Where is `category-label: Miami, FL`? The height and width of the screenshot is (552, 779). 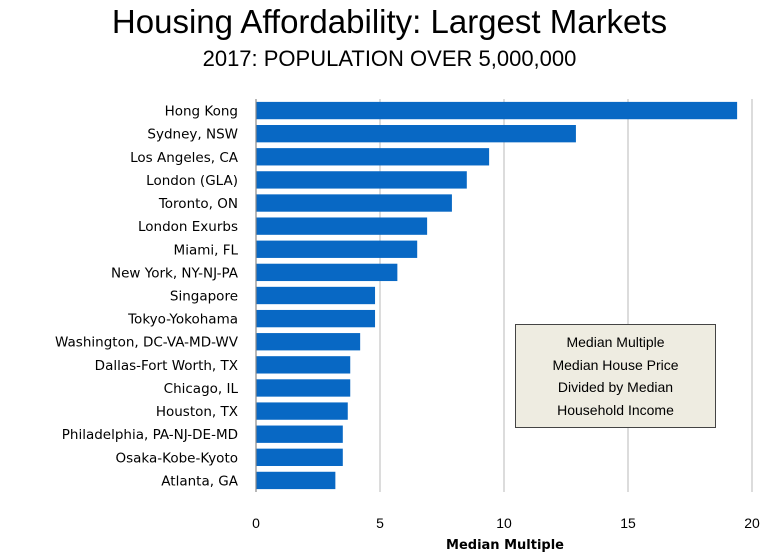
category-label: Miami, FL is located at coordinates (206, 250).